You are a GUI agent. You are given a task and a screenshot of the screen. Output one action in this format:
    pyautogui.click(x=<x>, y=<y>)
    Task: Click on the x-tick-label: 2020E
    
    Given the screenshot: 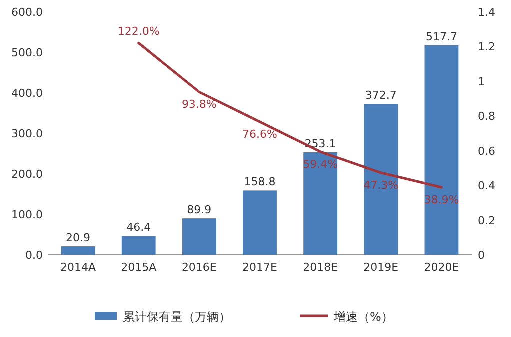 What is the action you would take?
    pyautogui.click(x=442, y=267)
    